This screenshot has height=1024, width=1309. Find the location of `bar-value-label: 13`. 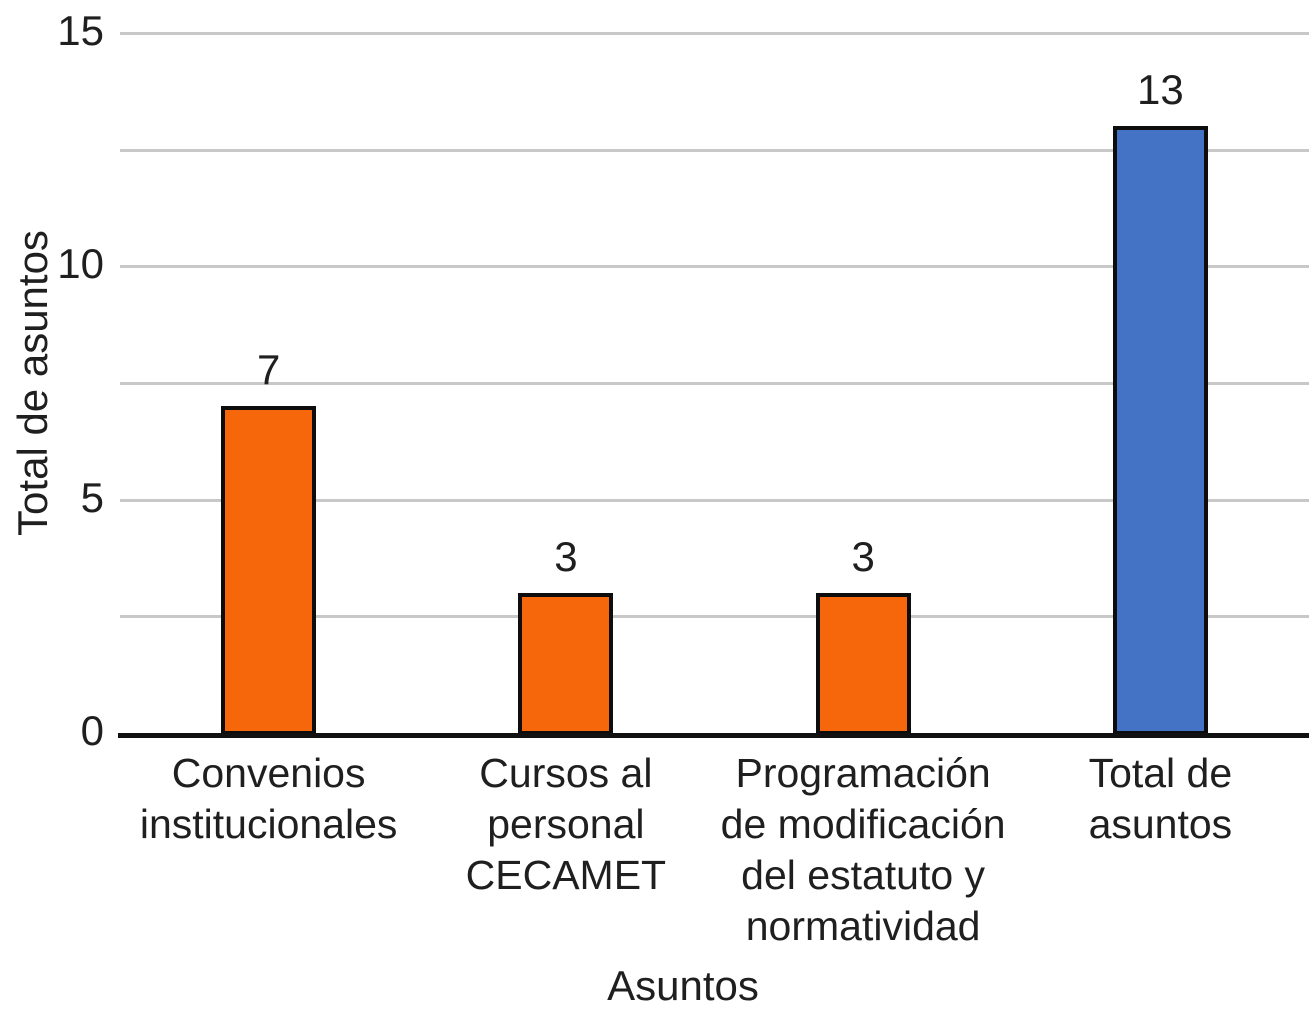

bar-value-label: 13 is located at coordinates (1160, 89).